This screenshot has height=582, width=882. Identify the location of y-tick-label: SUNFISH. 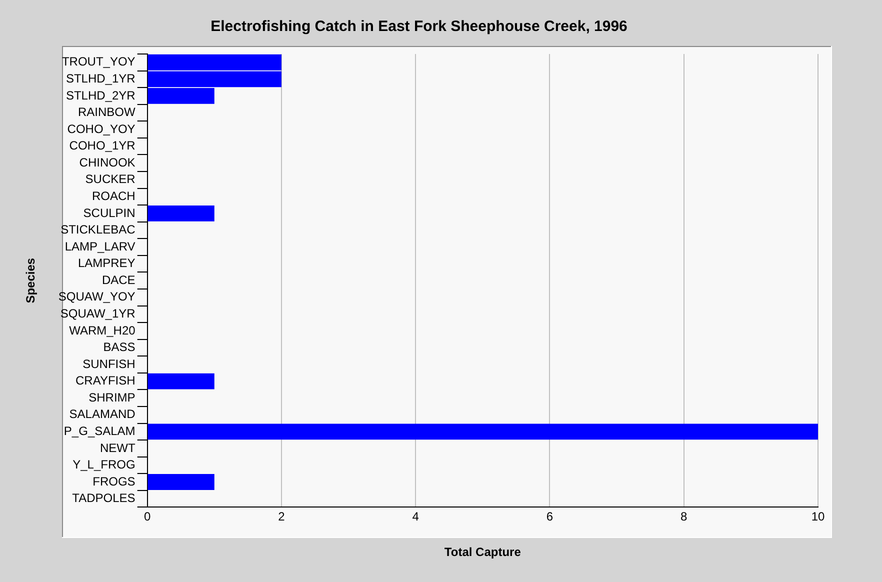
(109, 363).